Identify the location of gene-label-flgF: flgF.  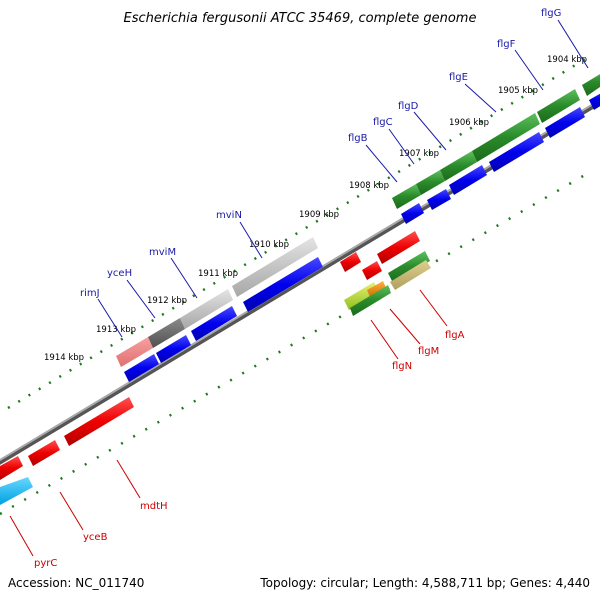
(506, 44).